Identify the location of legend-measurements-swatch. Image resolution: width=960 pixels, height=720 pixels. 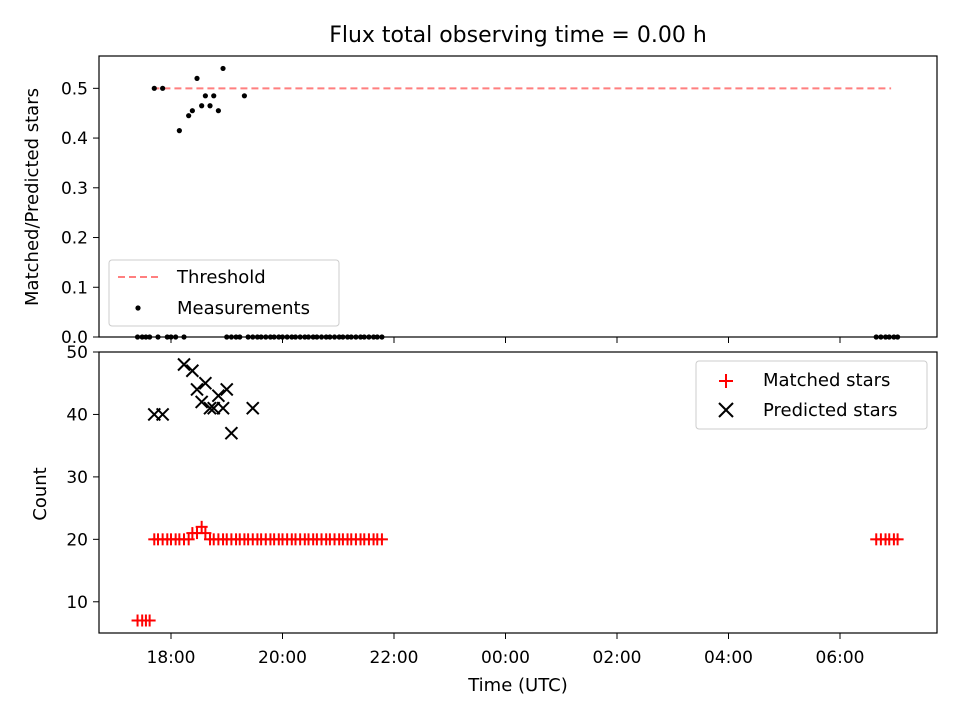
(138, 308).